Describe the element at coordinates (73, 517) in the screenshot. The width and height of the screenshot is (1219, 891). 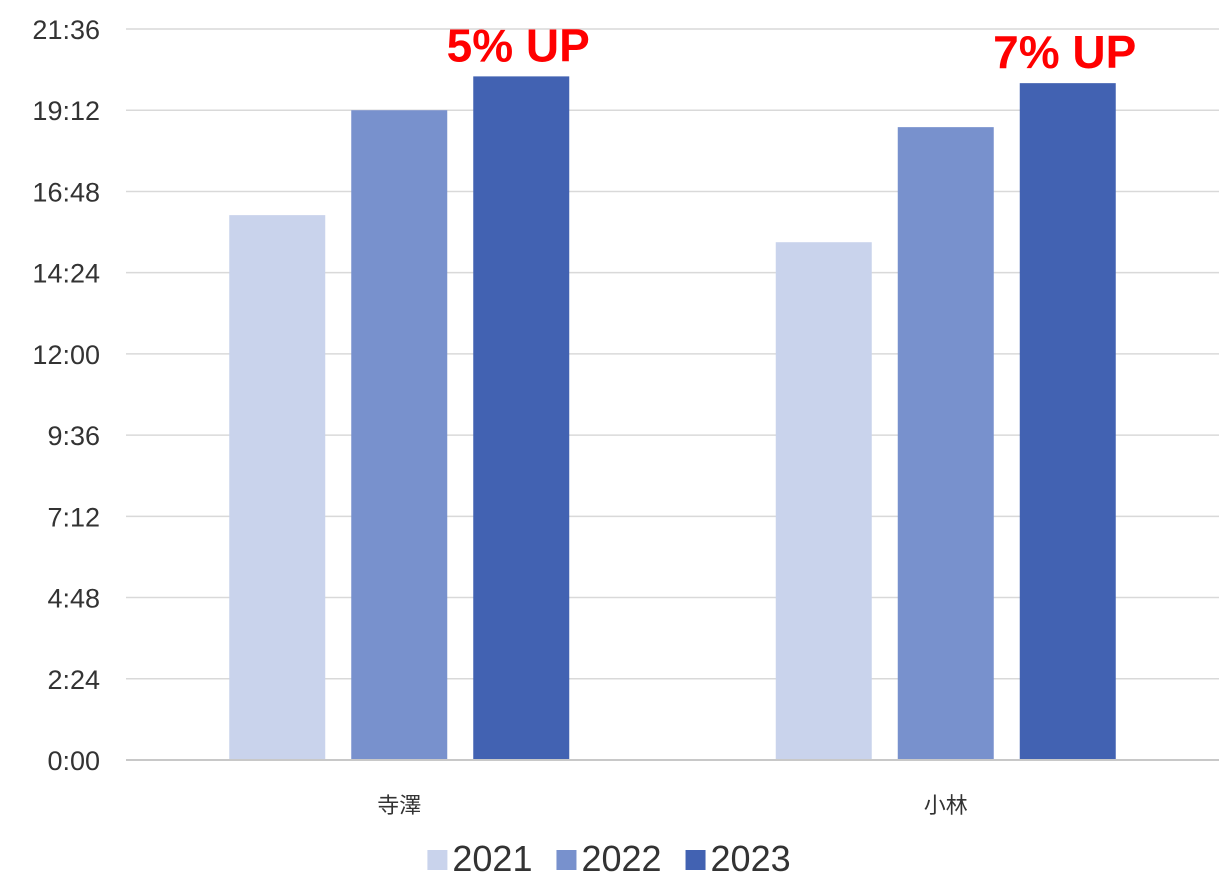
I see `y-tick-label: 7:12` at that location.